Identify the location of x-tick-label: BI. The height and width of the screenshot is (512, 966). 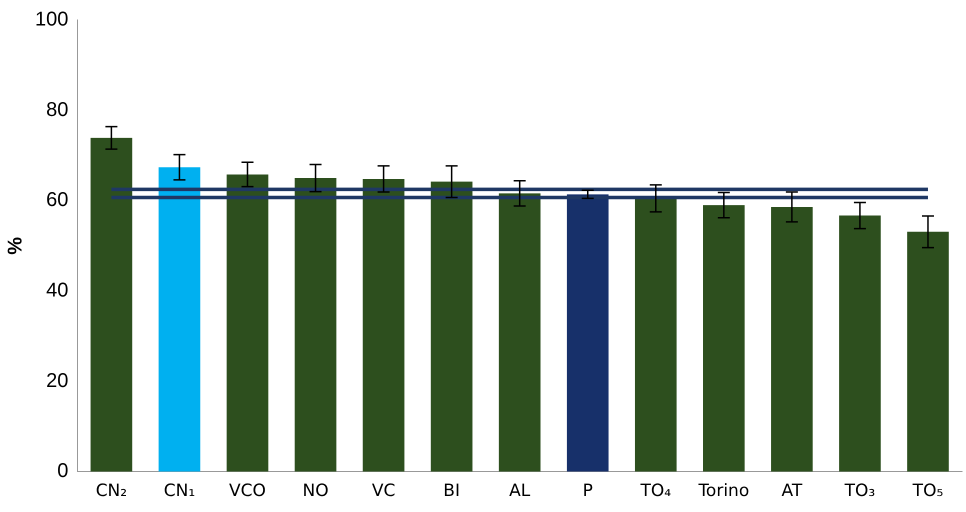
(451, 491).